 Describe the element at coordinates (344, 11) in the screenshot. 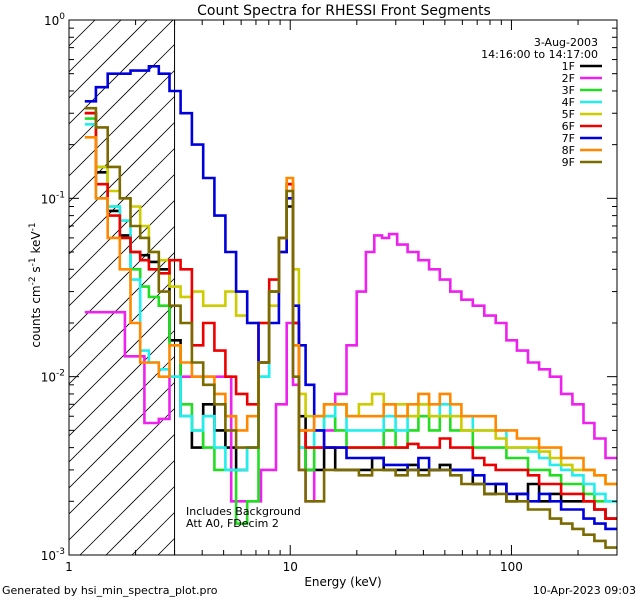

I see `chart-title: Count Spectra for RHESSI Front Segments` at that location.